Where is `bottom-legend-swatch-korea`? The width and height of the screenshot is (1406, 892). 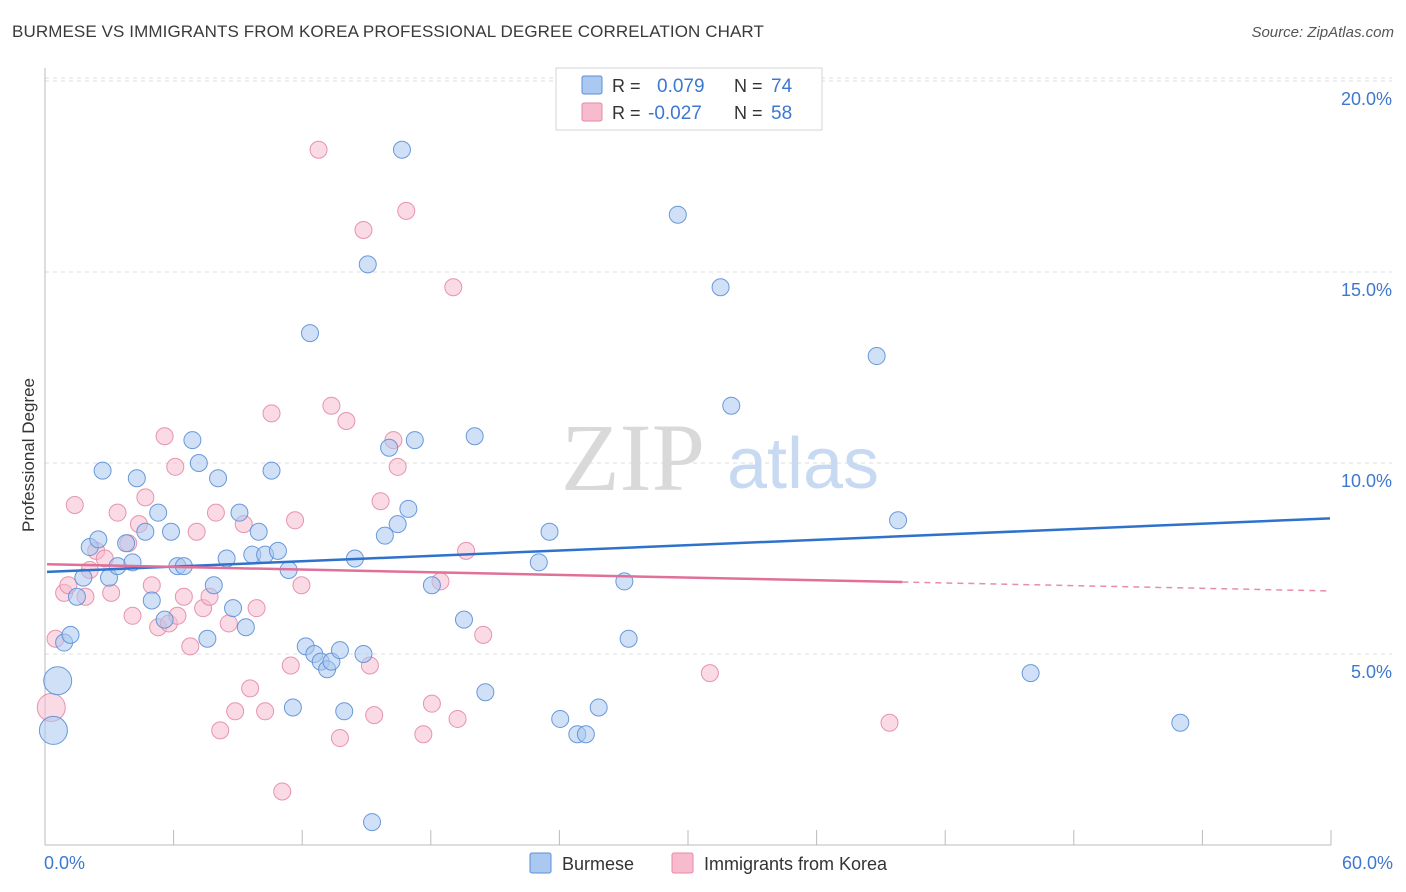
bottom-legend-swatch-korea is located at coordinates (682, 863).